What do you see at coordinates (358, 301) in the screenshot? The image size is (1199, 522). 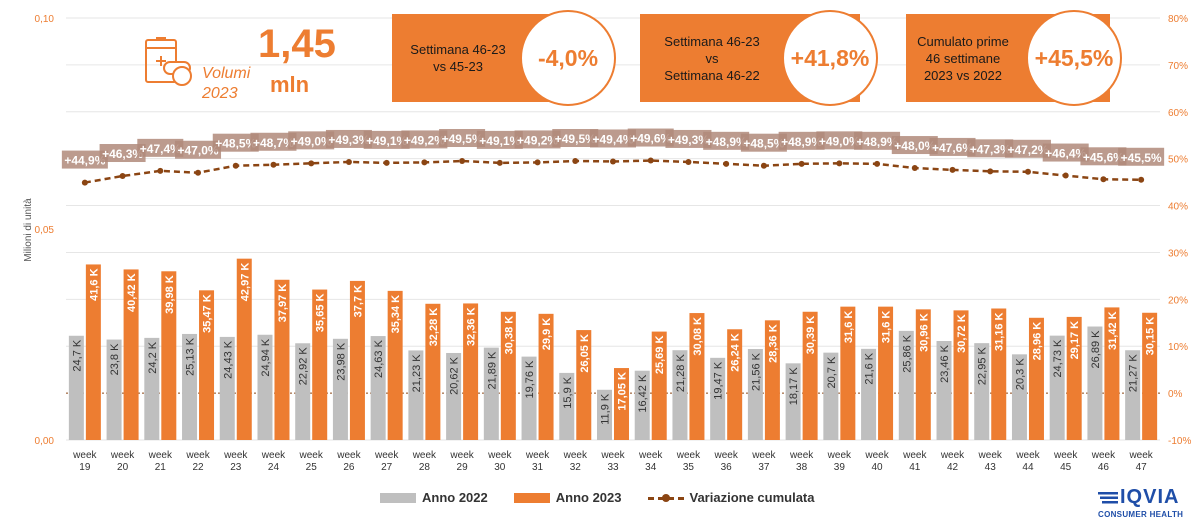 I see `bar-label-2023: 37,7 K` at bounding box center [358, 301].